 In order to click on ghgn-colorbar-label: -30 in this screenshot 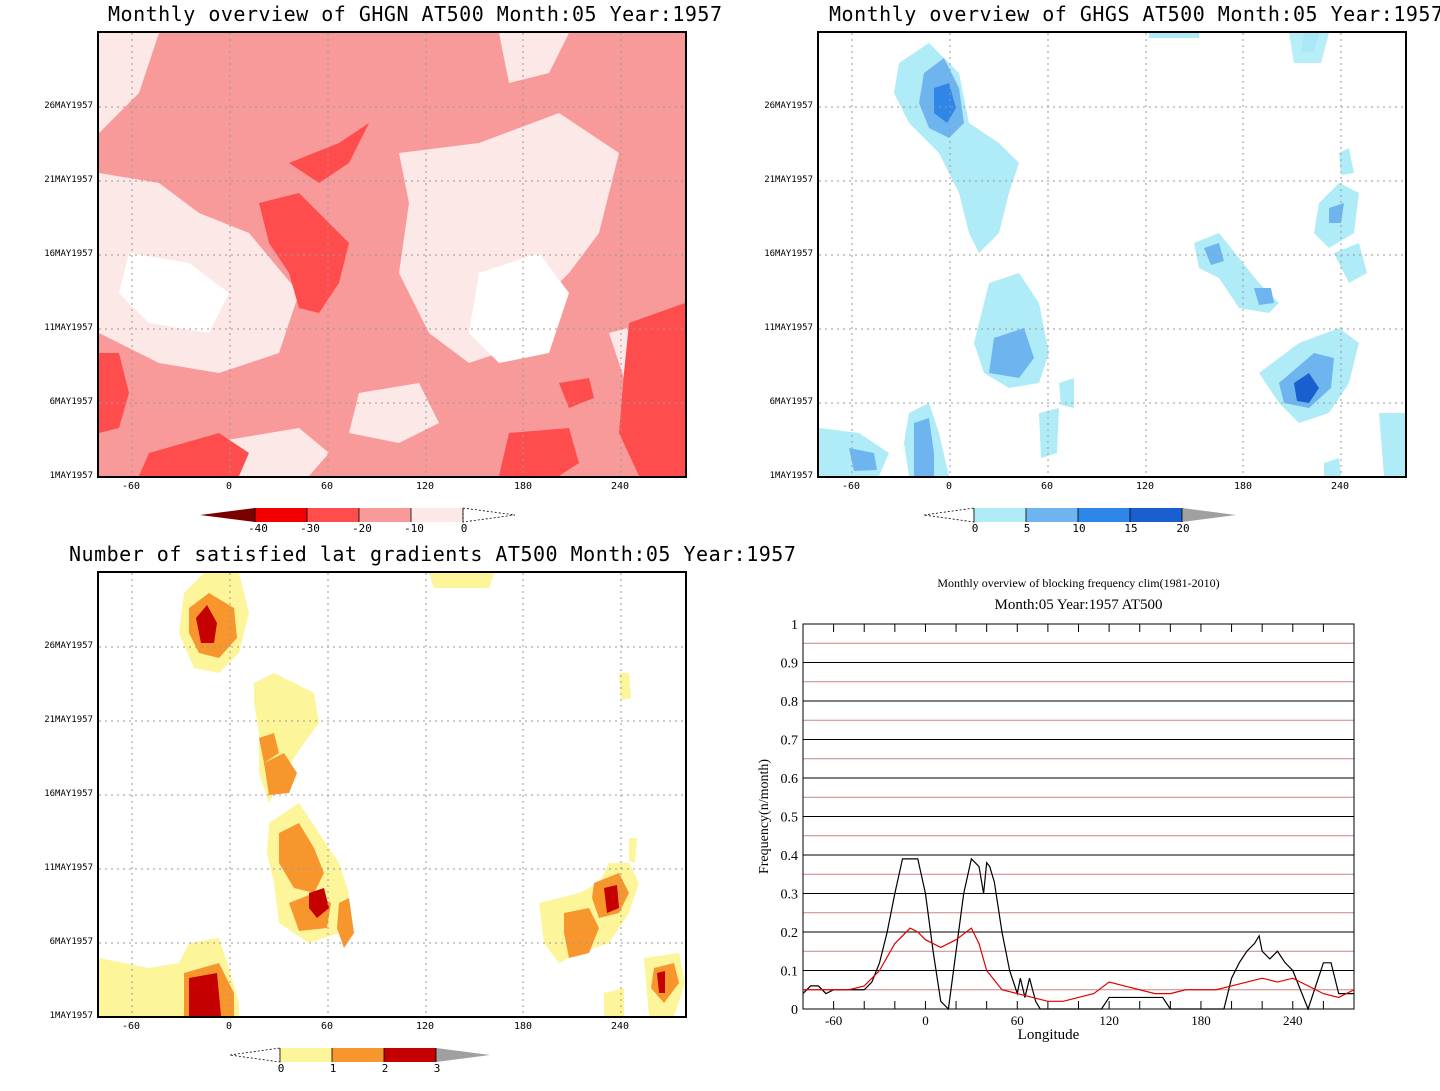, I will do `click(310, 528)`.